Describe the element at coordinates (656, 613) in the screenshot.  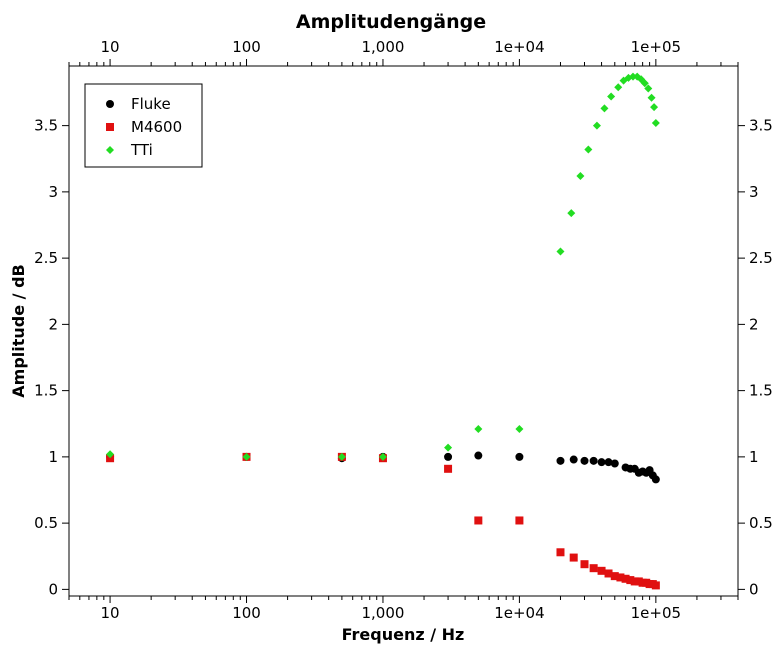
I see `x-tick-label-bottom: 1e+05` at that location.